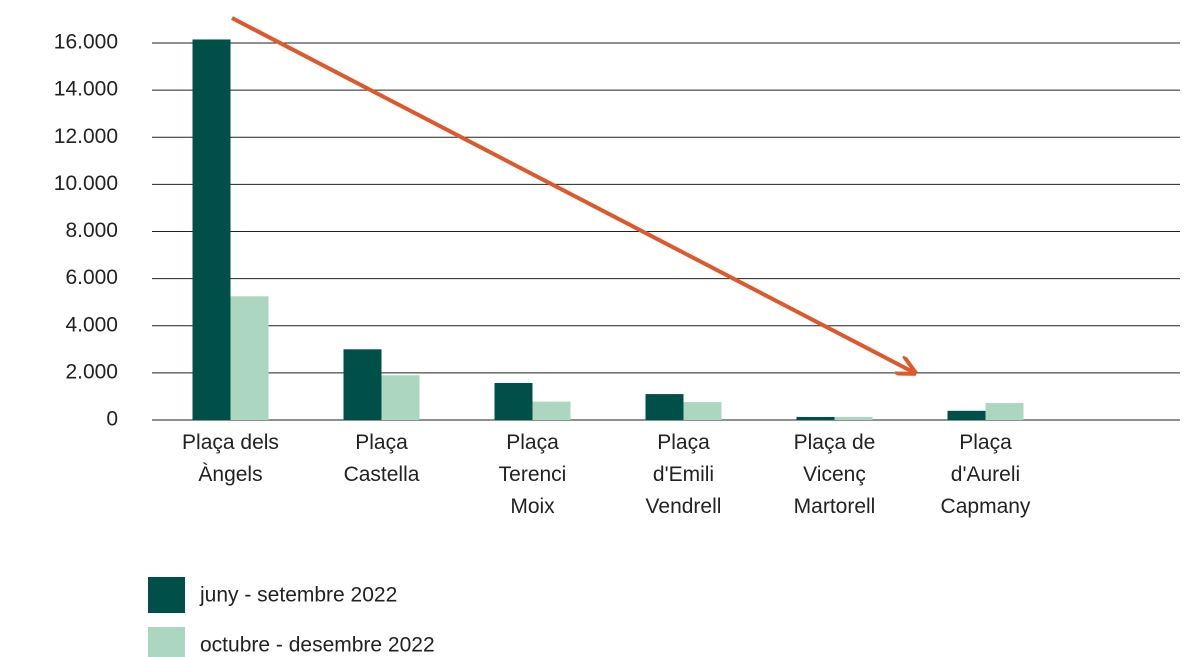 The image size is (1186, 657). I want to click on y-tick-label: 0, so click(112, 419).